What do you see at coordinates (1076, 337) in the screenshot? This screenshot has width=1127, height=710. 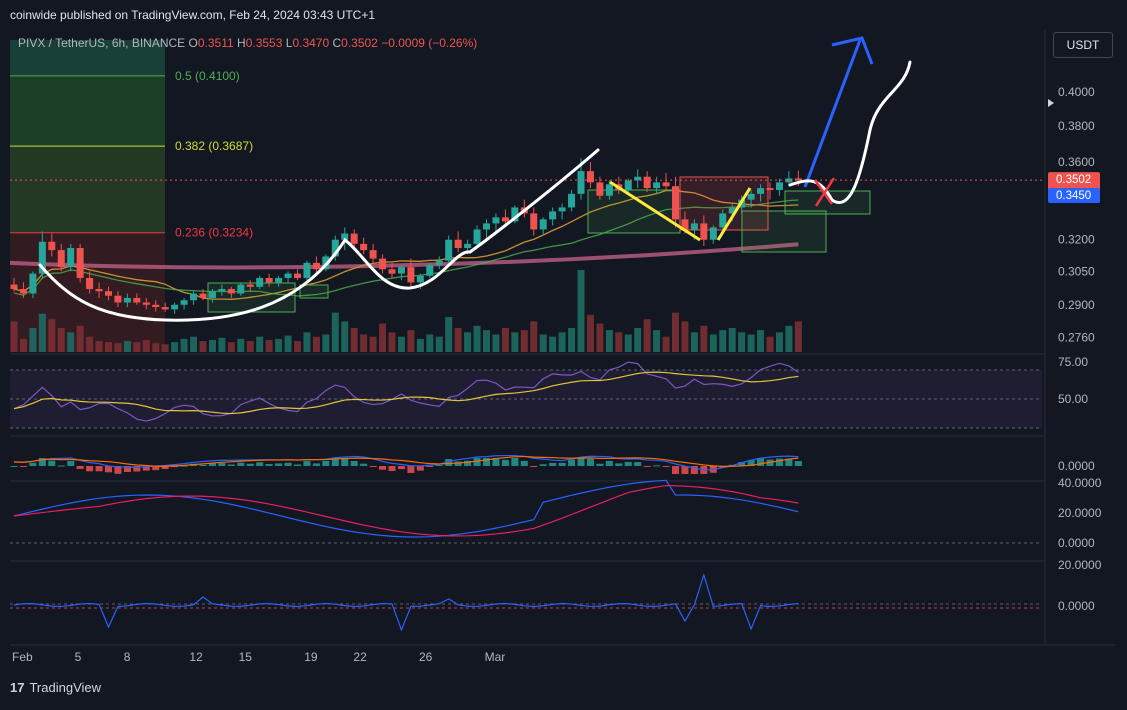 I see `price-tick-label: 0.2760` at bounding box center [1076, 337].